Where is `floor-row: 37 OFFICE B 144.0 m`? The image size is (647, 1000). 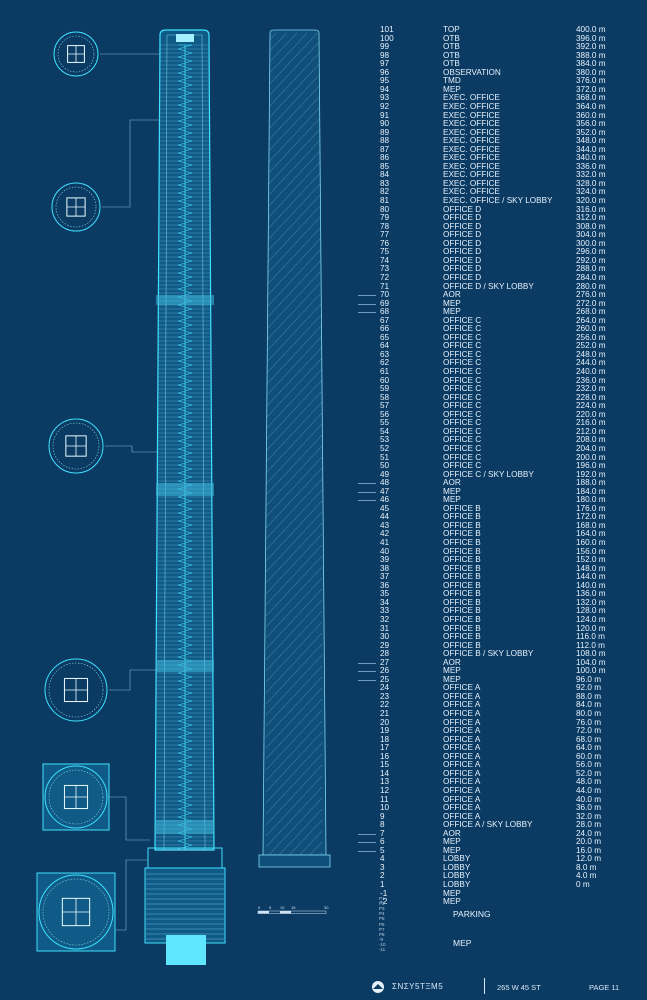 floor-row: 37 OFFICE B 144.0 m is located at coordinates (508, 577).